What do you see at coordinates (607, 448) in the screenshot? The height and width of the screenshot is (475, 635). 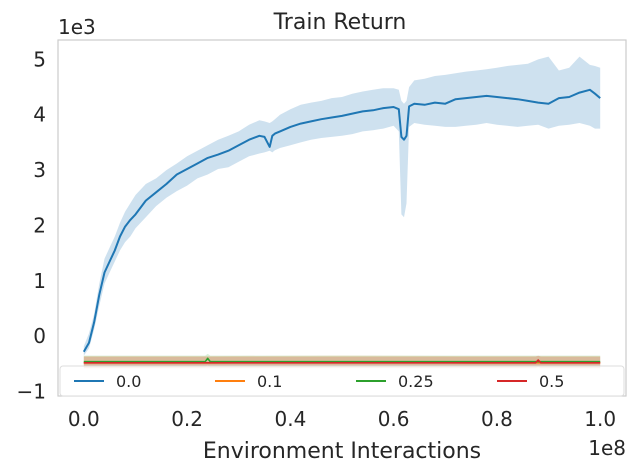 I see `x-multiplier-label: 1e8` at bounding box center [607, 448].